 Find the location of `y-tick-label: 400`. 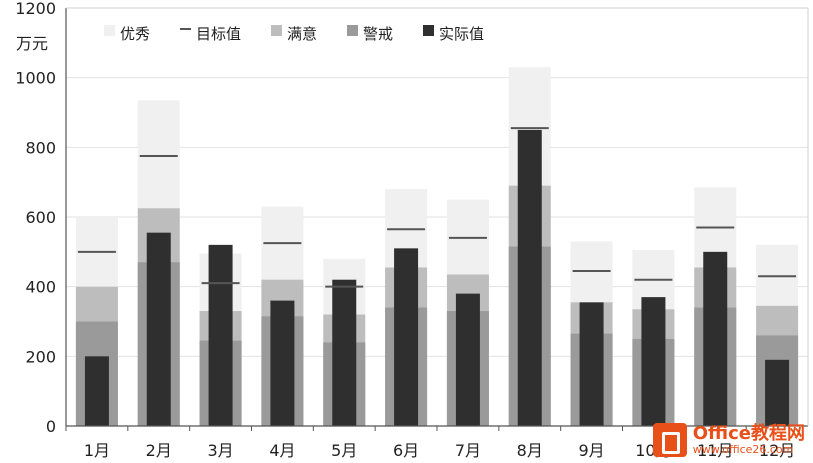

y-tick-label: 400 is located at coordinates (40, 287).